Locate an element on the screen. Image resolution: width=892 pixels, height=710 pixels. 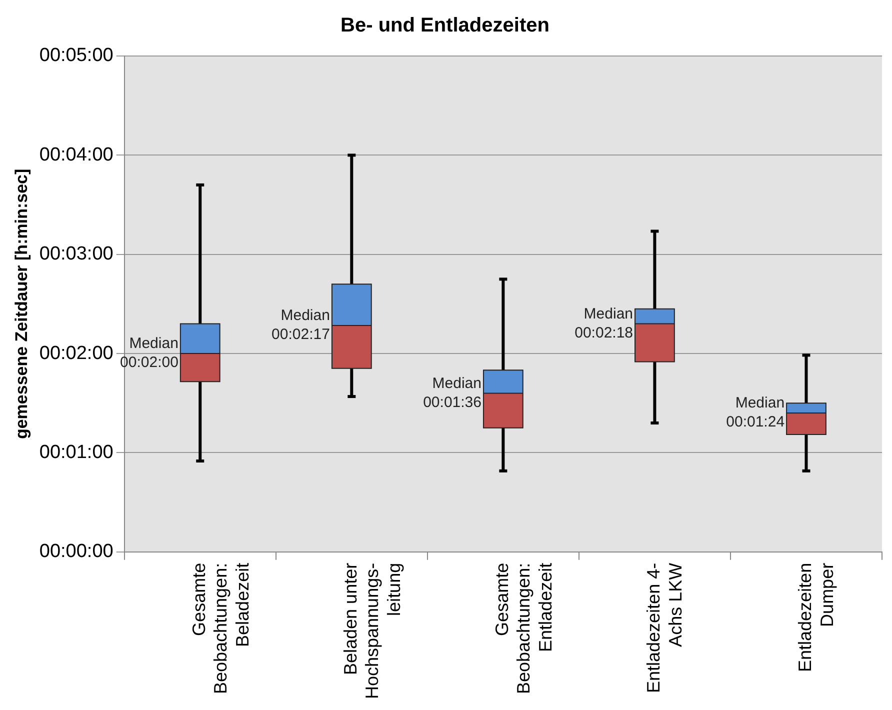
annotation: Median 00:02:18 is located at coordinates (604, 323).